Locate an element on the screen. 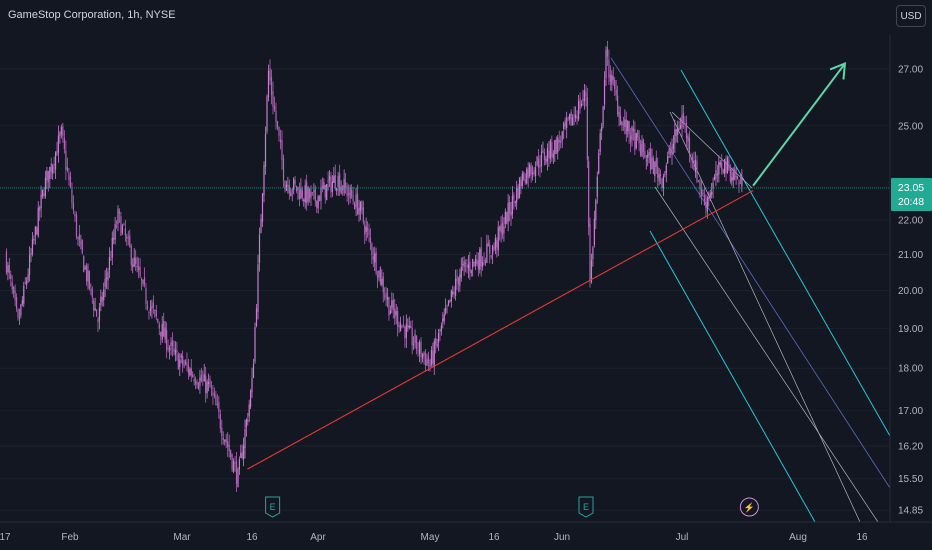 The width and height of the screenshot is (932, 550). channel-lower-line is located at coordinates (732, 376).